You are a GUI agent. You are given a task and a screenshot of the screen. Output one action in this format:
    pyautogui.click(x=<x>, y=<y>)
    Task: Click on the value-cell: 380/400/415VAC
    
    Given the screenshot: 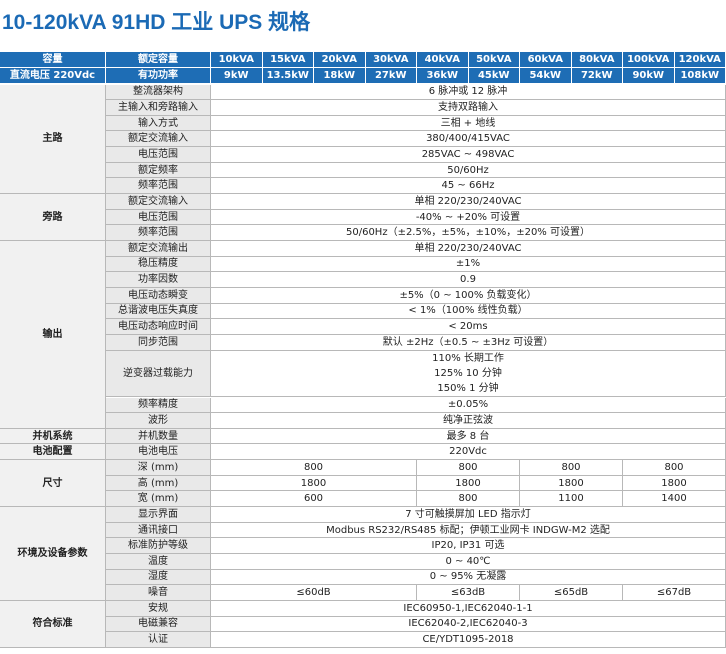 What is the action you would take?
    pyautogui.click(x=468, y=139)
    